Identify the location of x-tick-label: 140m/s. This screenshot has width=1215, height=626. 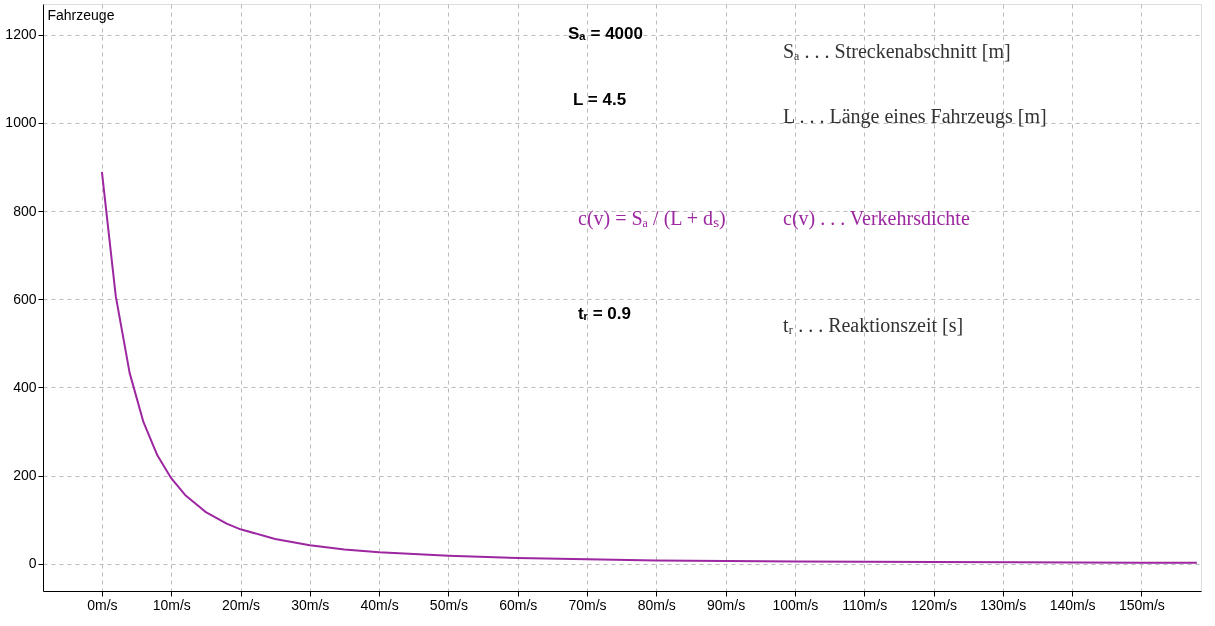
(1072, 604).